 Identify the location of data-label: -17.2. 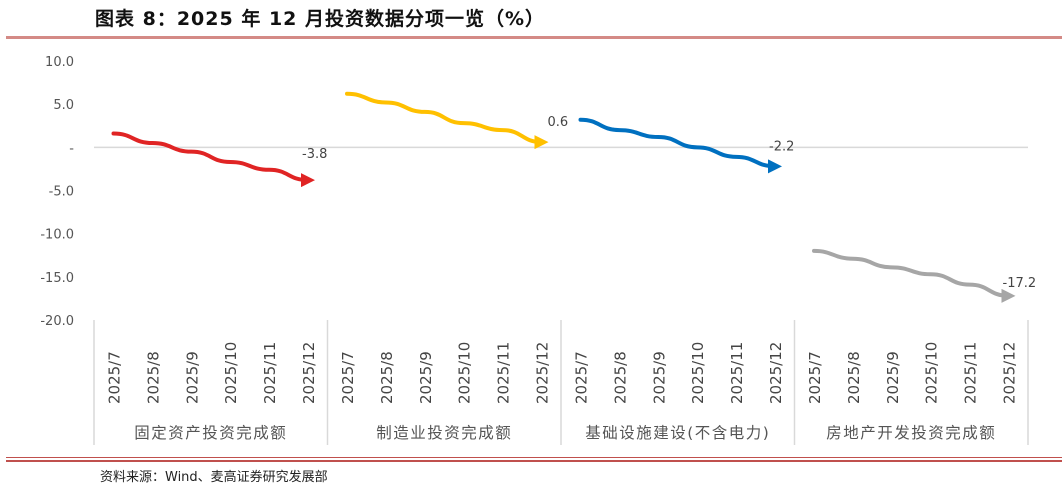
(1020, 283).